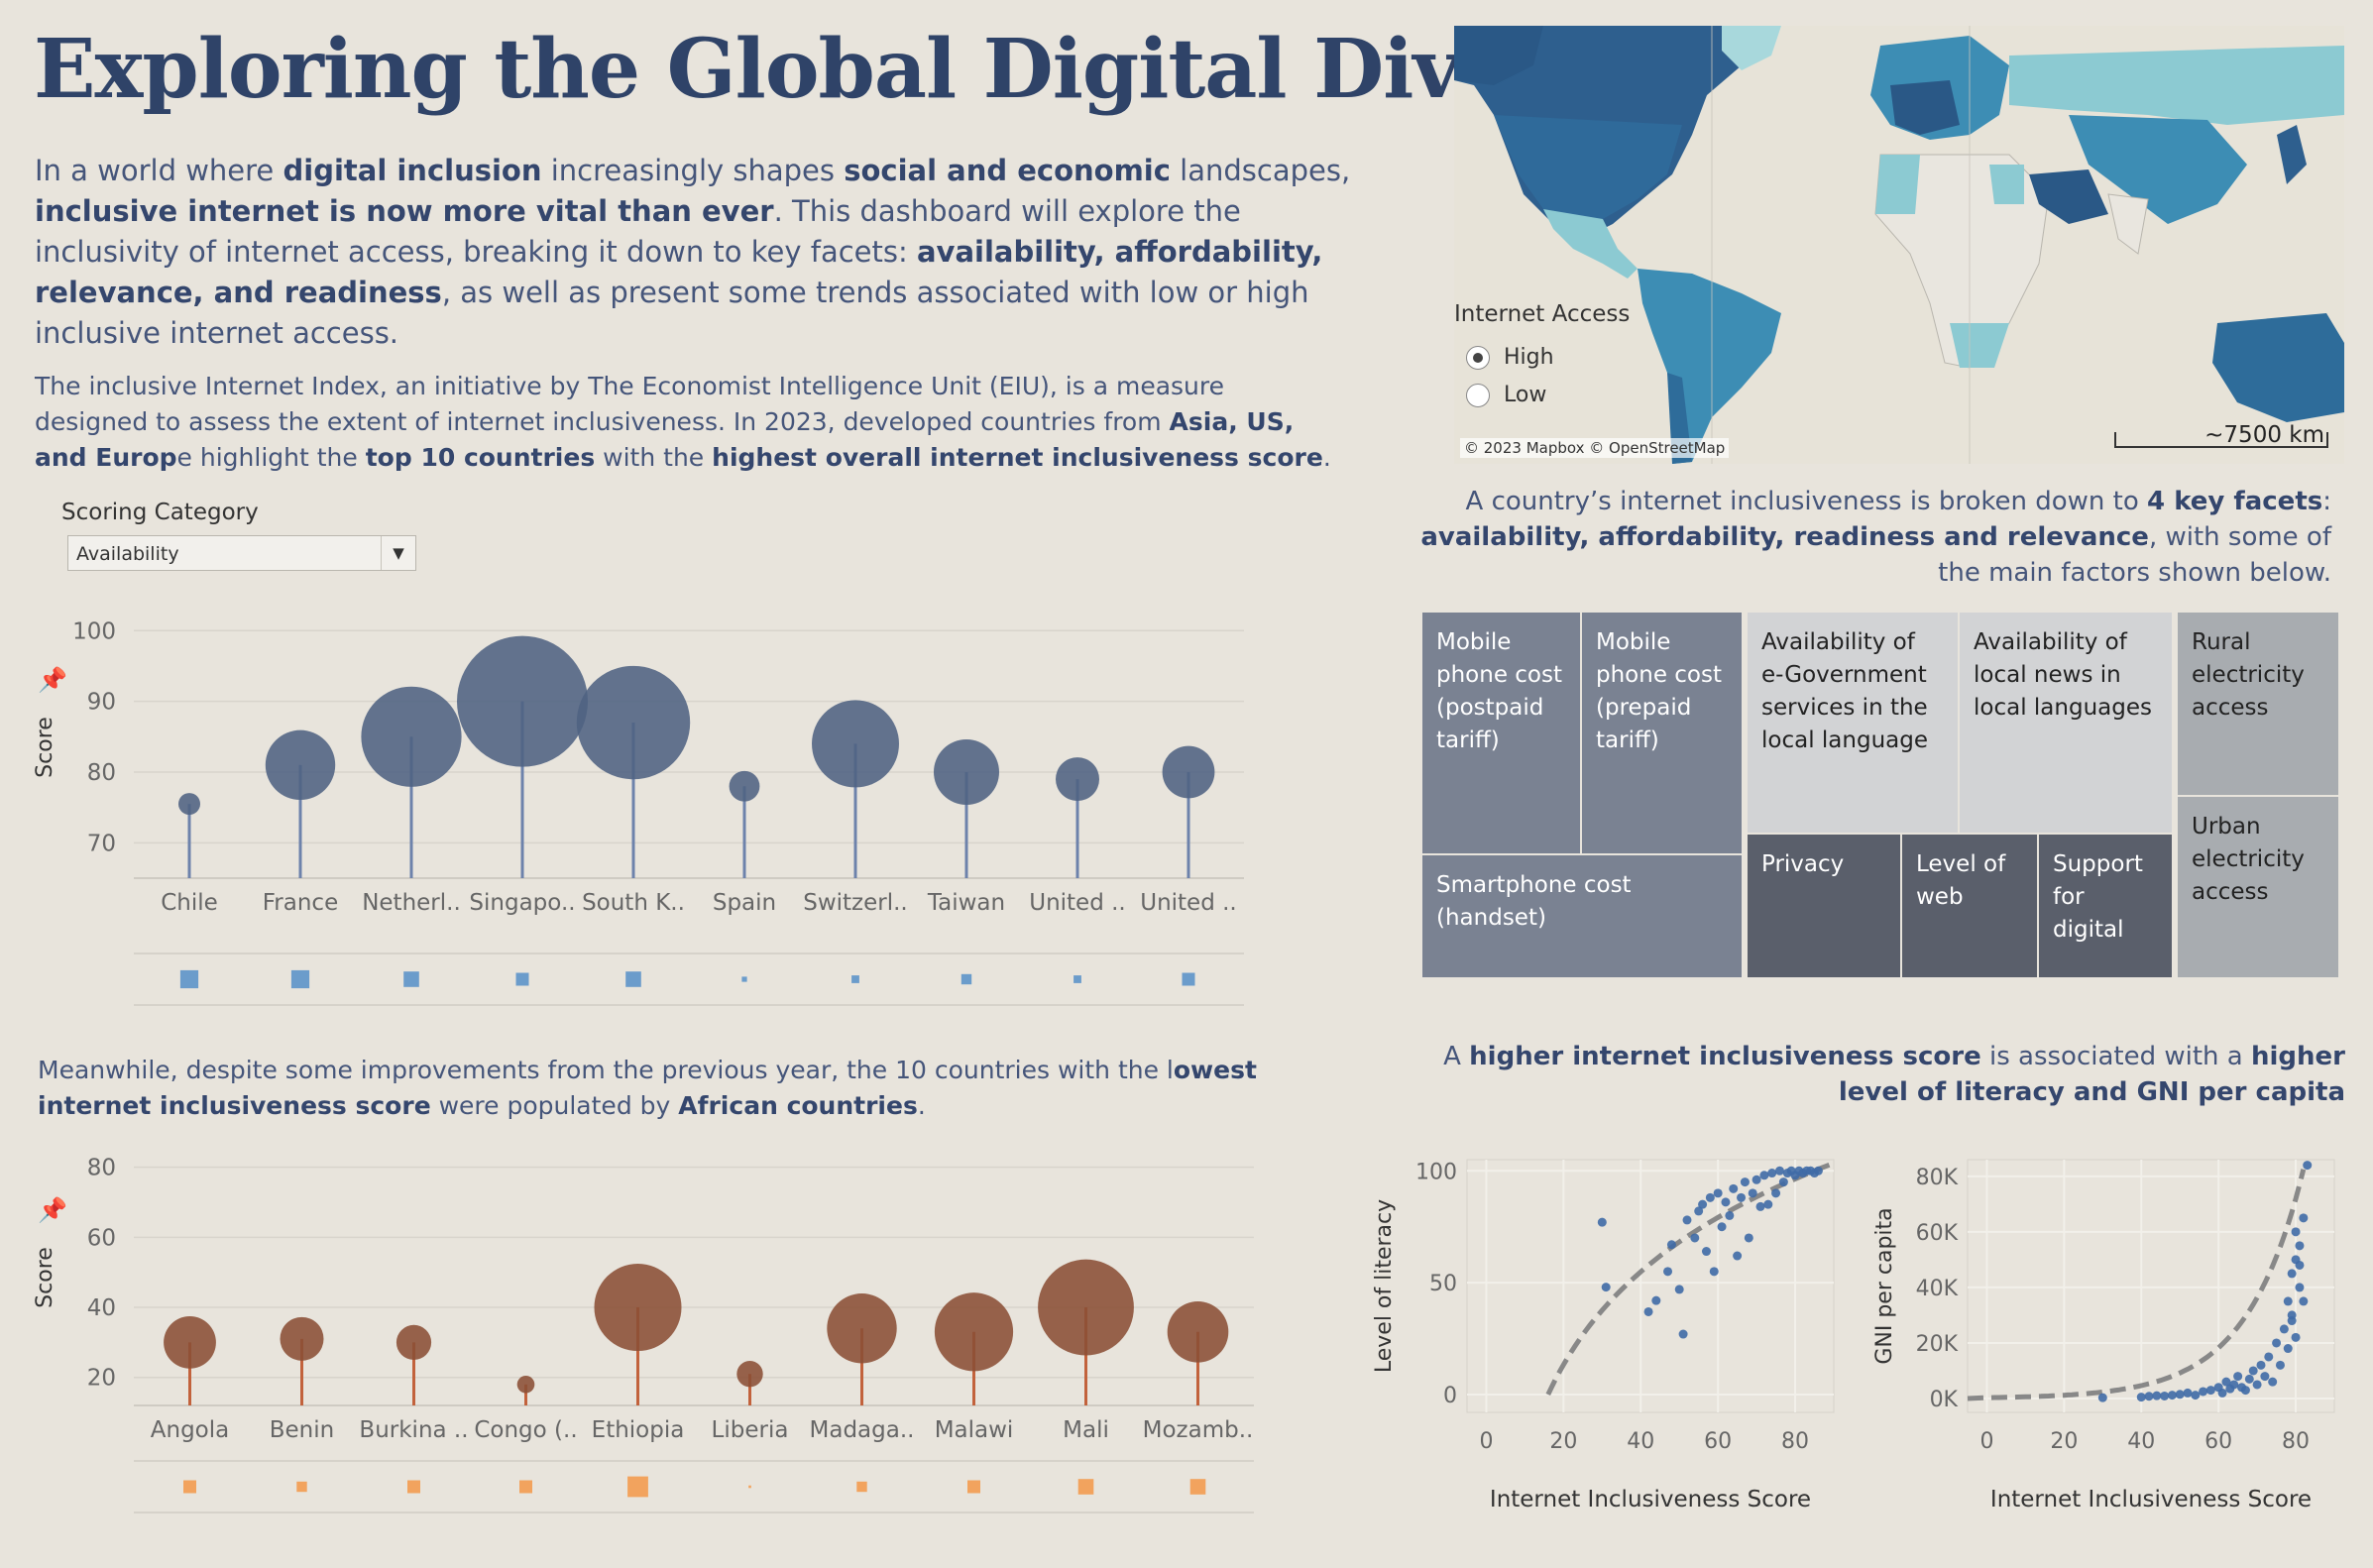 This screenshot has width=2373, height=1568. Describe the element at coordinates (1937, 1344) in the screenshot. I see `y-tick-label: 20K` at that location.